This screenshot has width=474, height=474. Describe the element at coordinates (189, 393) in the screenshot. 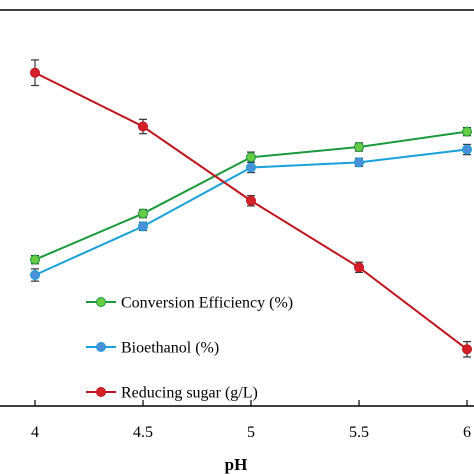

I see `legend-label: Reducing sugar (g/L)` at that location.